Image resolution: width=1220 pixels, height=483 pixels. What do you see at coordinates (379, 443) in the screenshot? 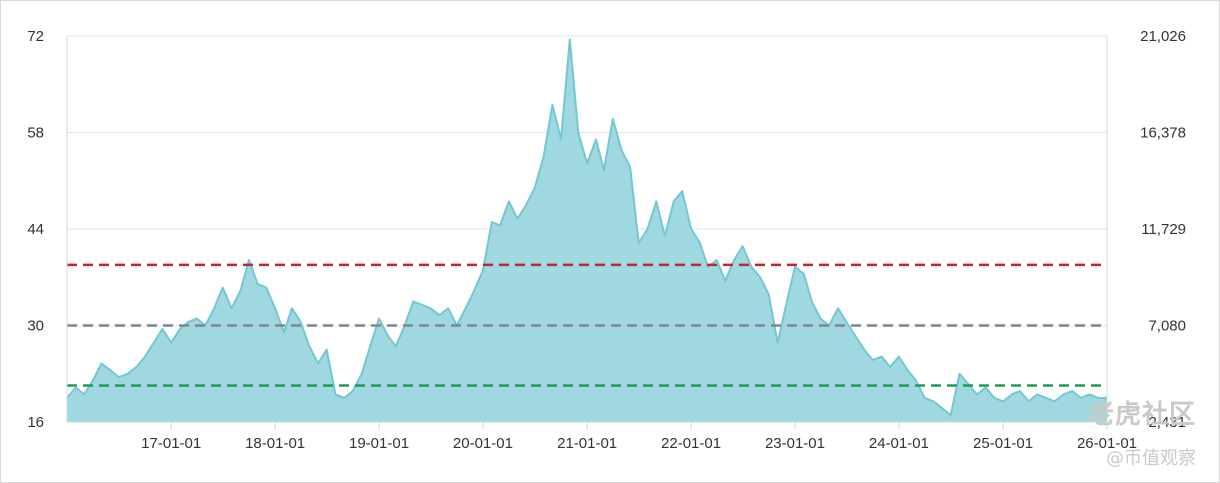
I see `x-tick-label: 19-01-01` at bounding box center [379, 443].